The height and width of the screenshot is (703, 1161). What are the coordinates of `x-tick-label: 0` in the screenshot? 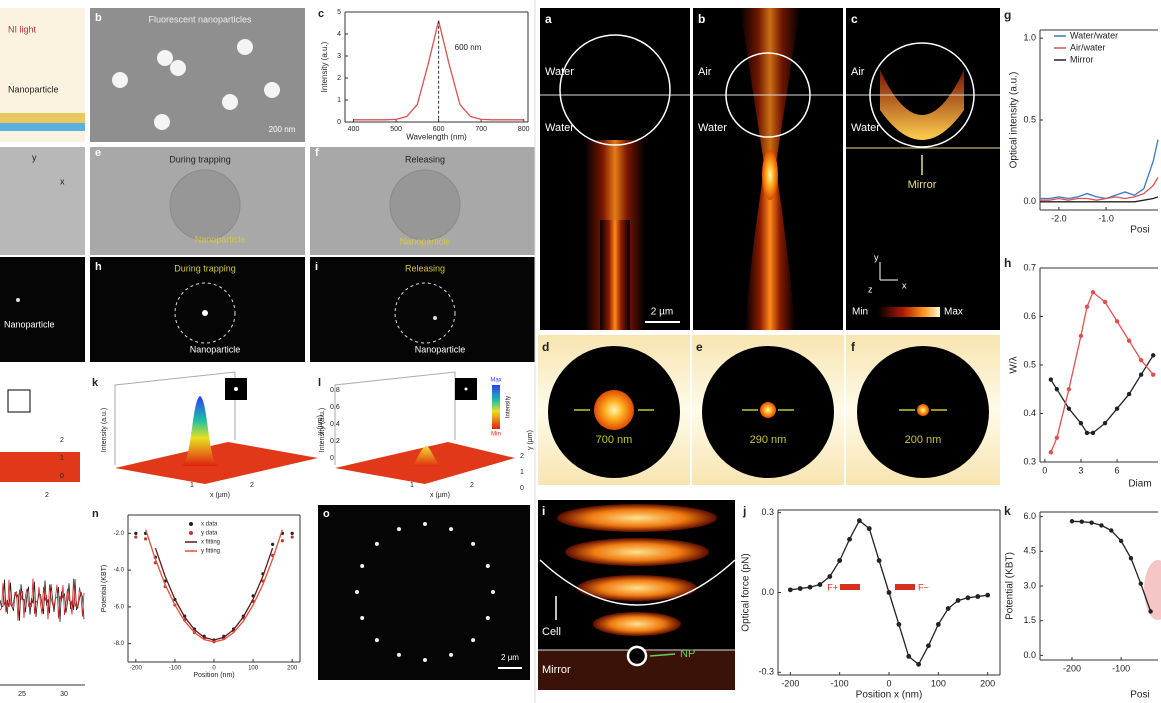 It's located at (214, 669).